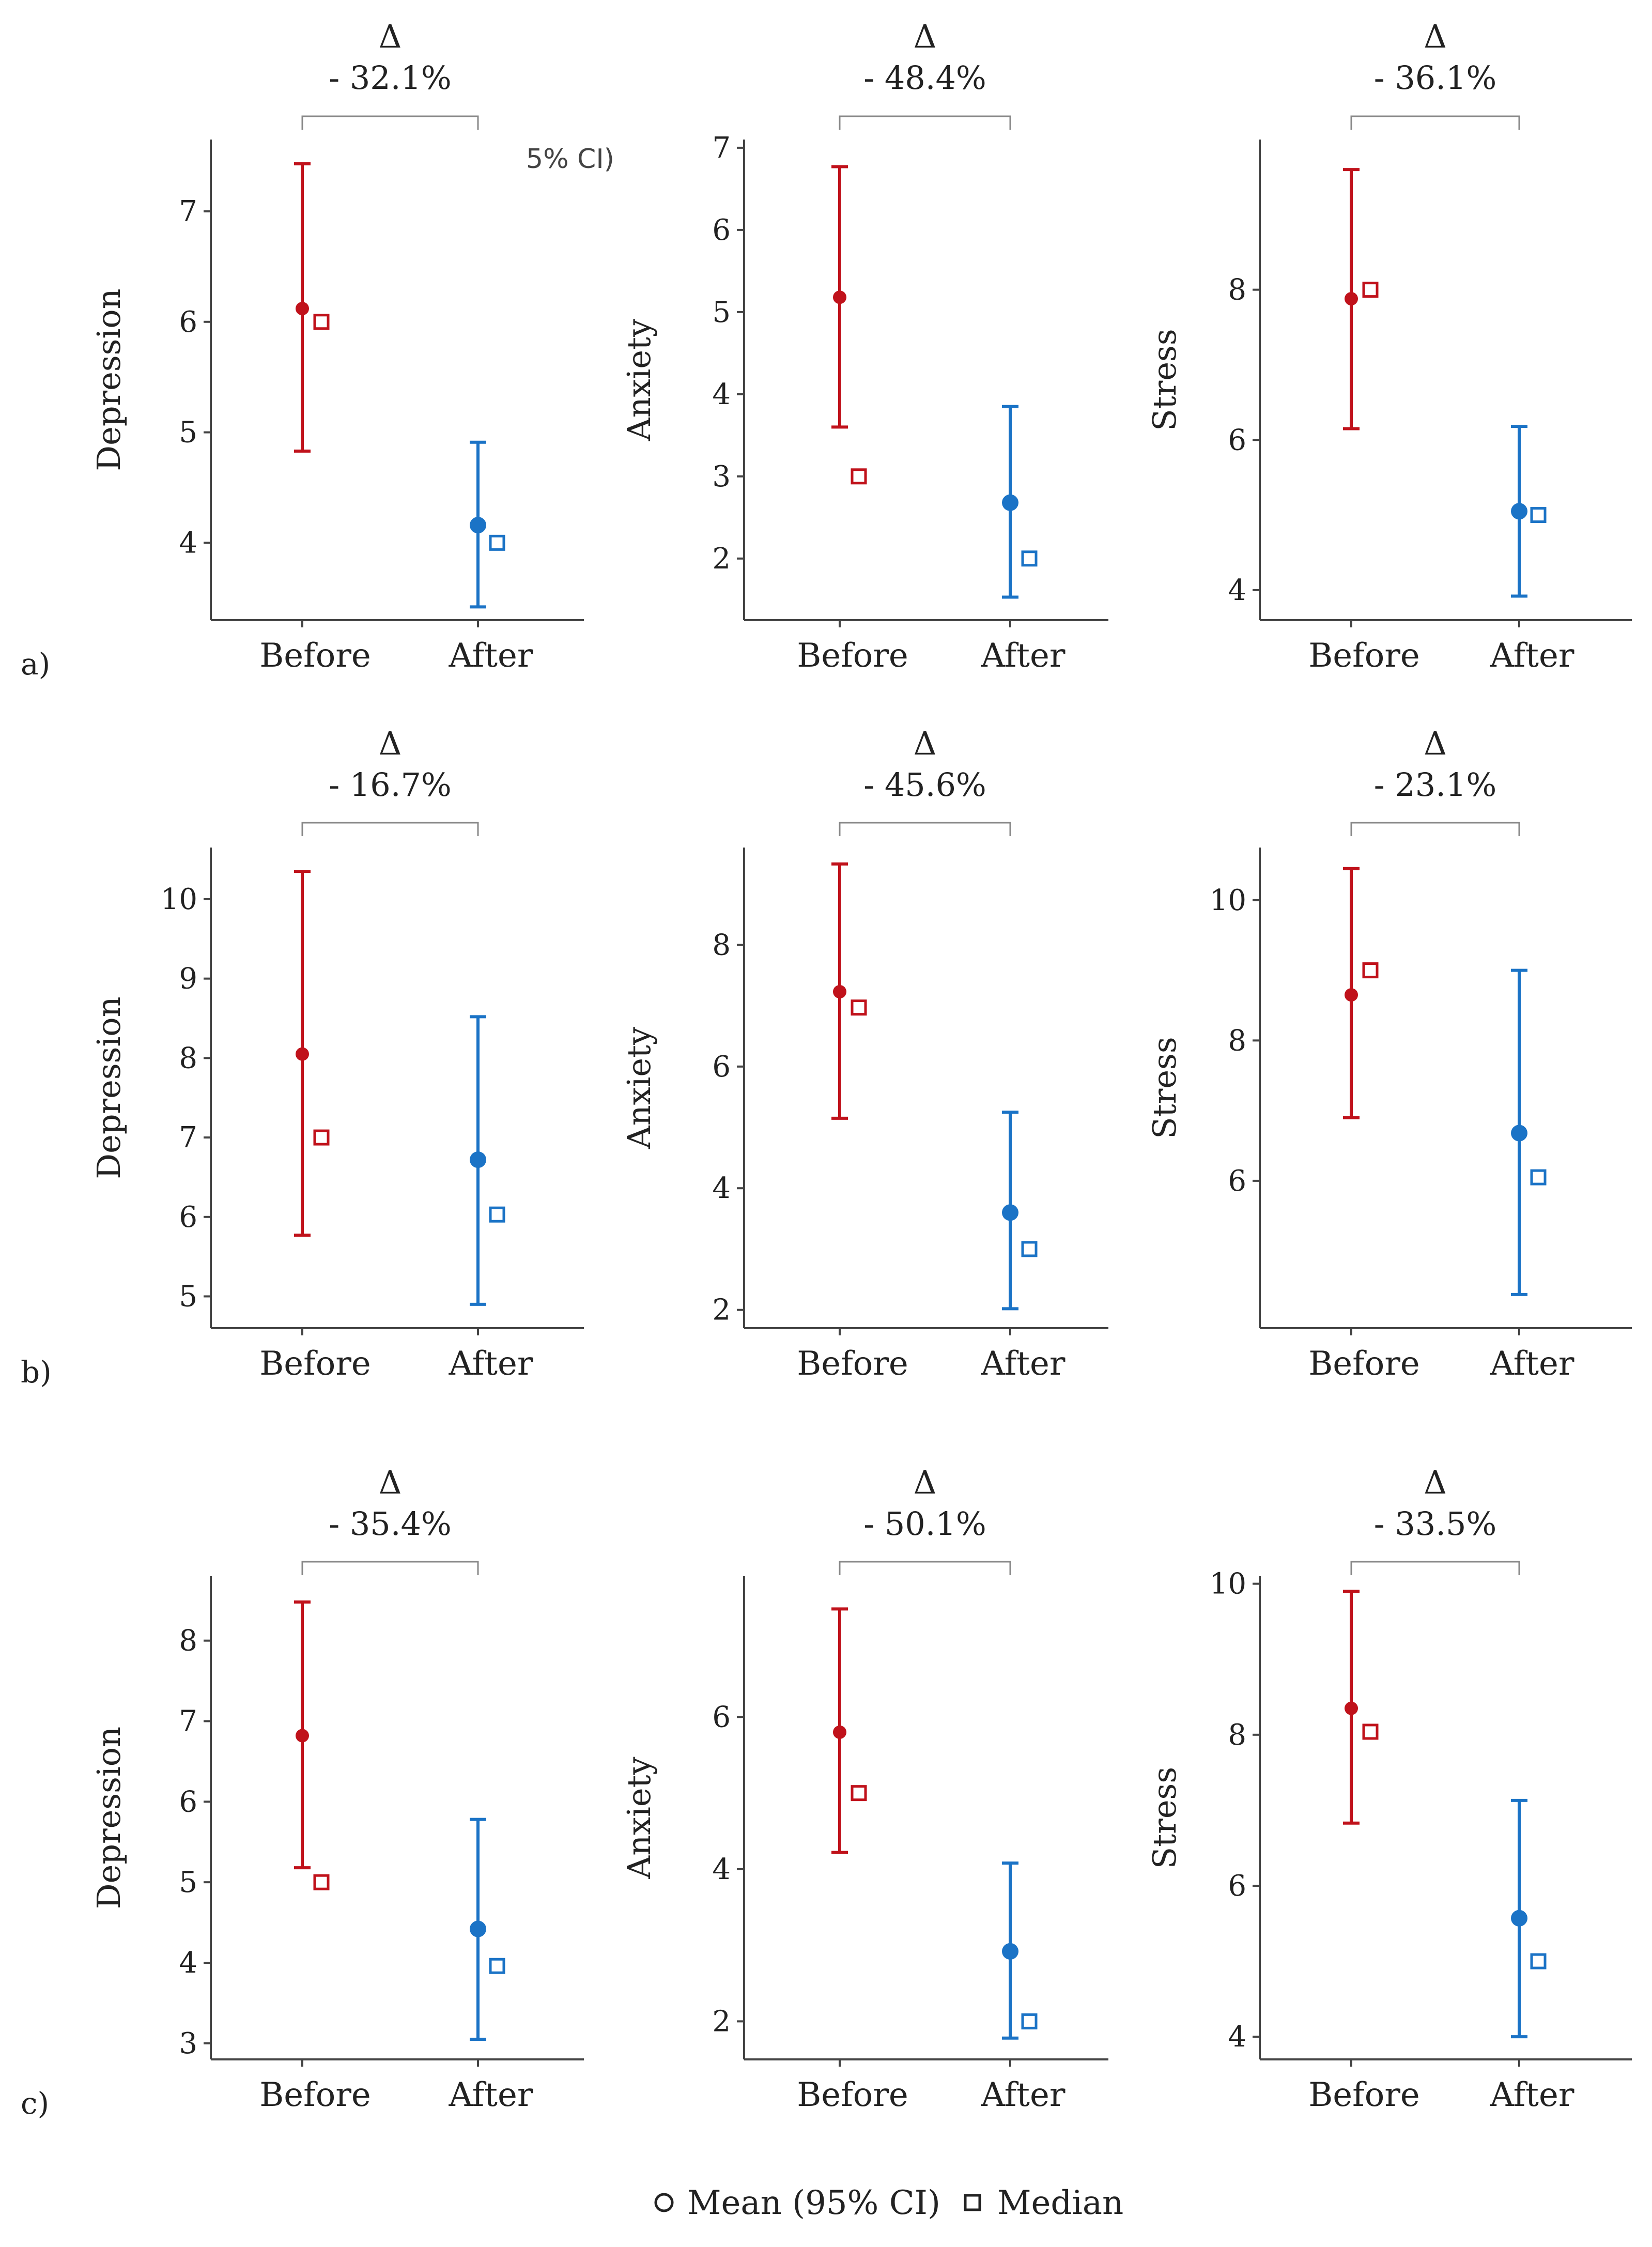  I want to click on legend: Mean (95% CI) Median, so click(889, 2203).